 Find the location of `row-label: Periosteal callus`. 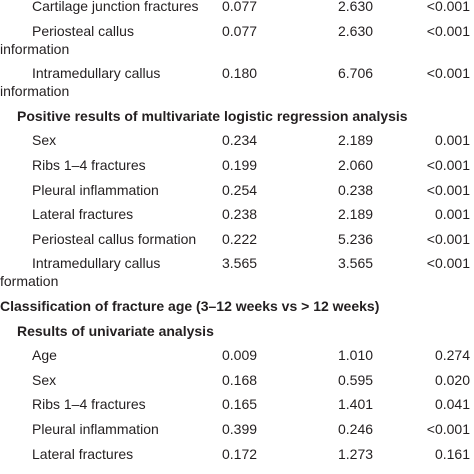

row-label: Periosteal callus is located at coordinates (83, 30).